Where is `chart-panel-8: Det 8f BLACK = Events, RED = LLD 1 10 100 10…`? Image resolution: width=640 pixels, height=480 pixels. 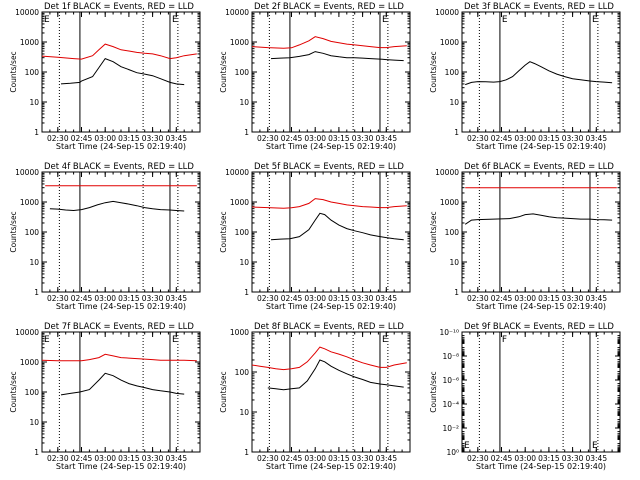
chart-panel-8: Det 8f BLACK = Events, RED = LLD 1 10 100 10… is located at coordinates (315, 396).